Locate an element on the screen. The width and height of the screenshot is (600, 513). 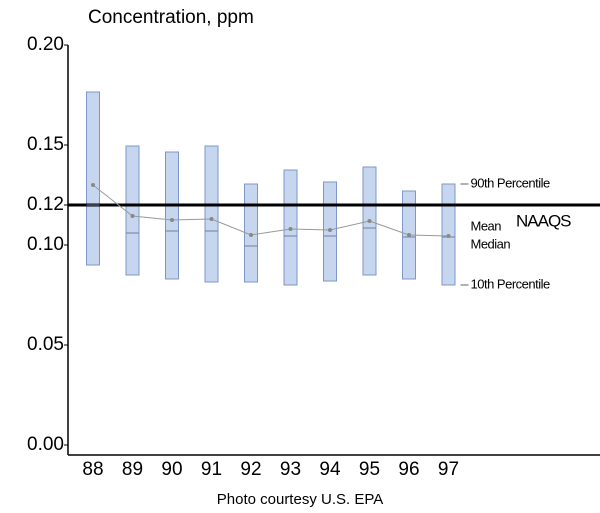
x-tick-label: 89 is located at coordinates (132, 469).